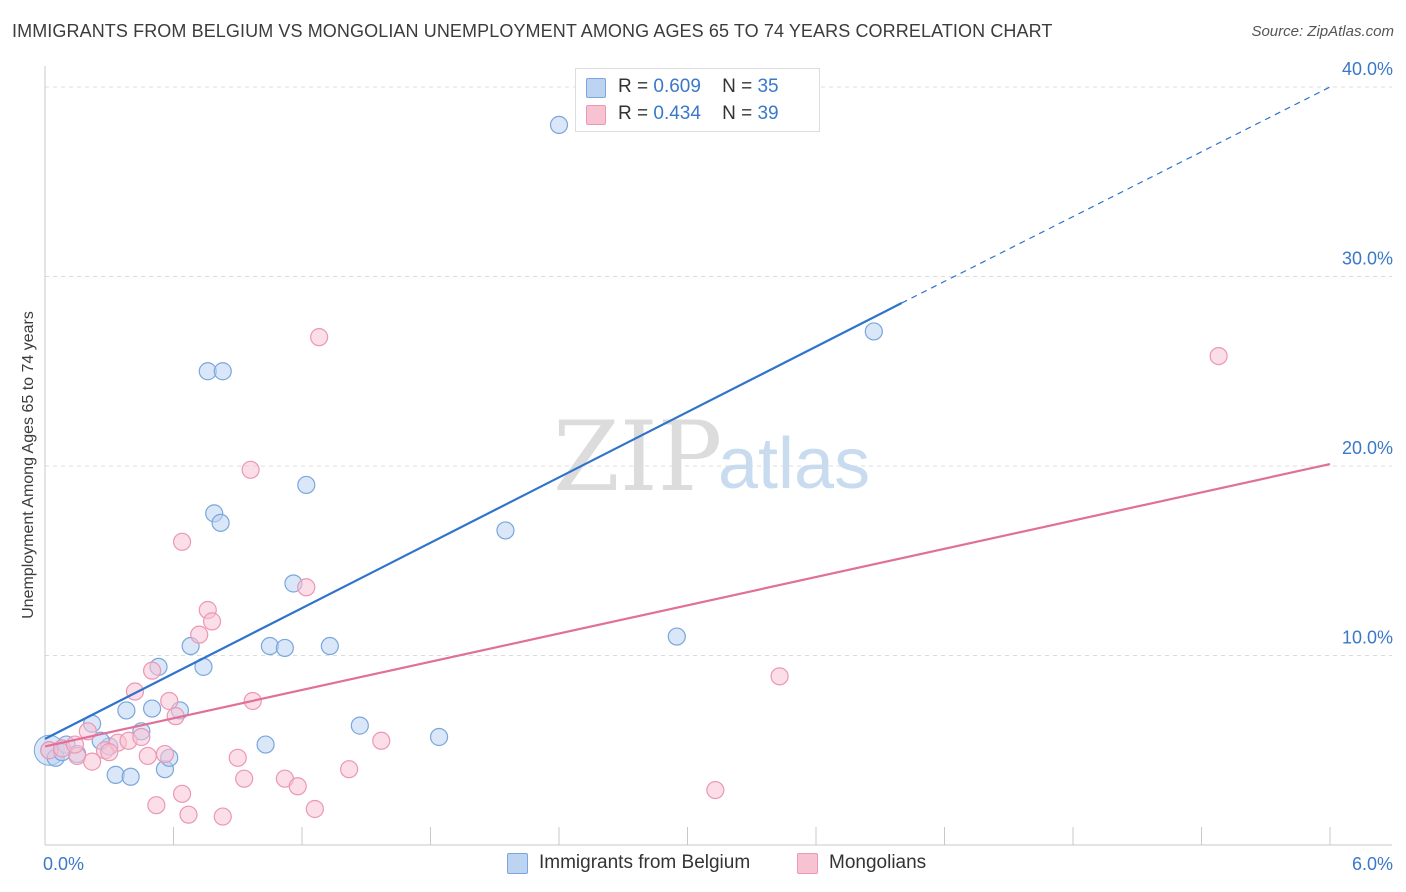  I want to click on watermark: ZIP atlas, so click(711, 457).